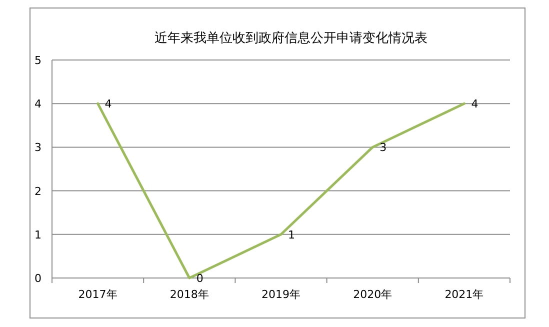  I want to click on y-tick-label: 4, so click(38, 104).